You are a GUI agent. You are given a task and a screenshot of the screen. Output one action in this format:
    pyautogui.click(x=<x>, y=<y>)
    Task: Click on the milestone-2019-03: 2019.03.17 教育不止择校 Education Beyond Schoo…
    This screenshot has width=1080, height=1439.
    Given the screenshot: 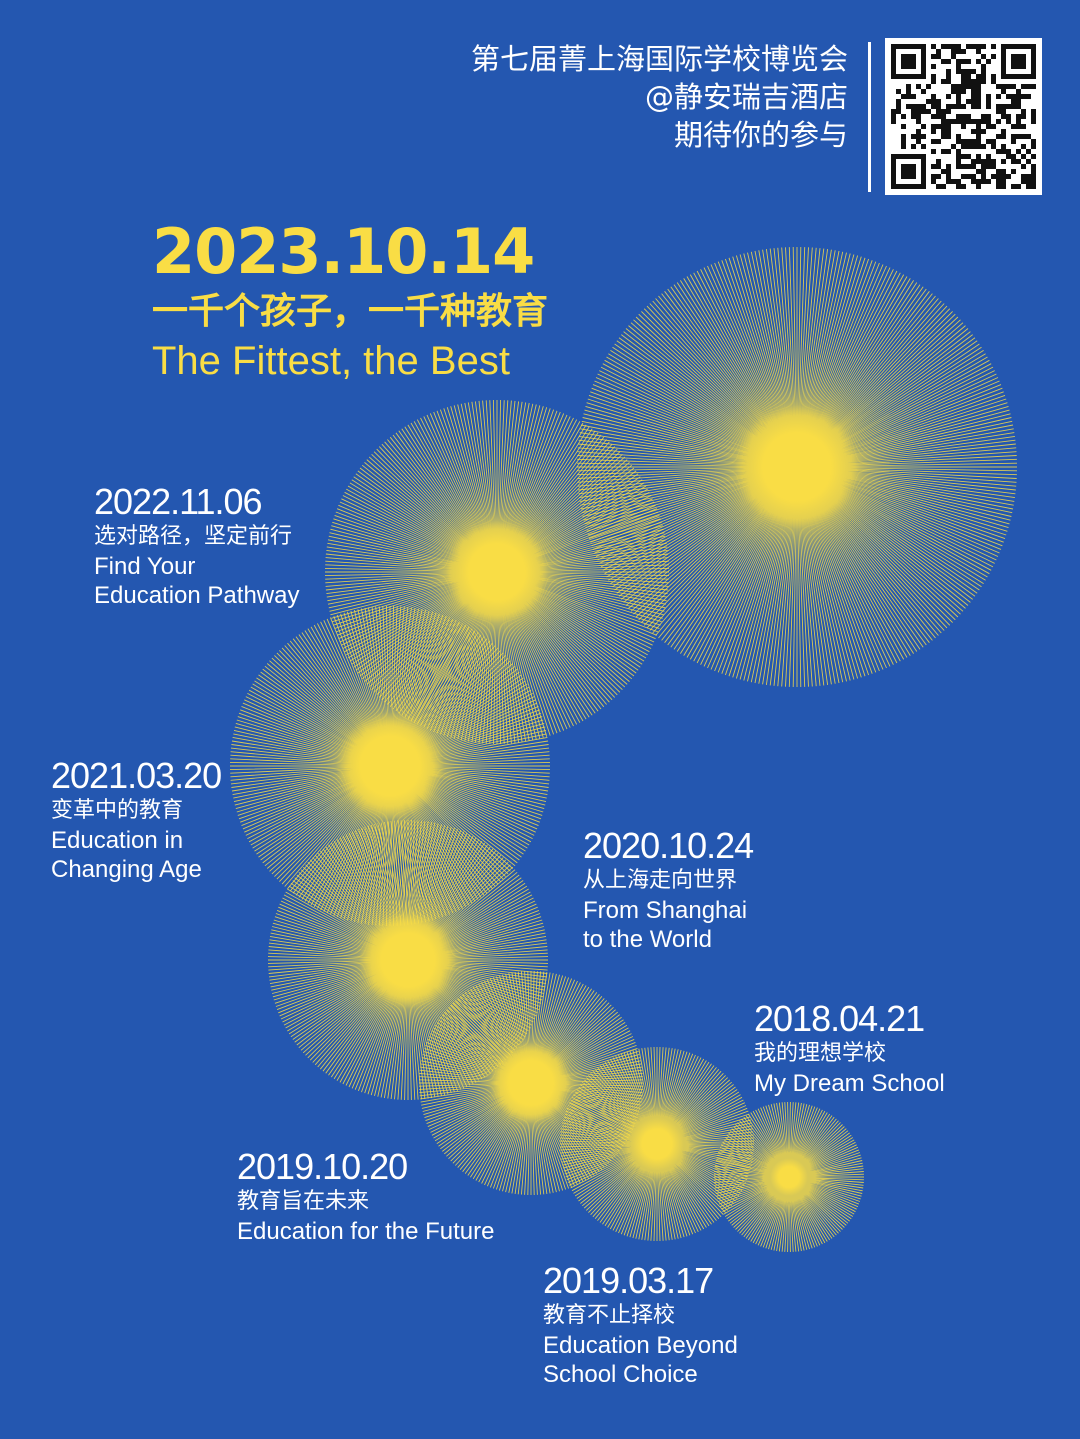 What is the action you would take?
    pyautogui.click(x=640, y=1325)
    